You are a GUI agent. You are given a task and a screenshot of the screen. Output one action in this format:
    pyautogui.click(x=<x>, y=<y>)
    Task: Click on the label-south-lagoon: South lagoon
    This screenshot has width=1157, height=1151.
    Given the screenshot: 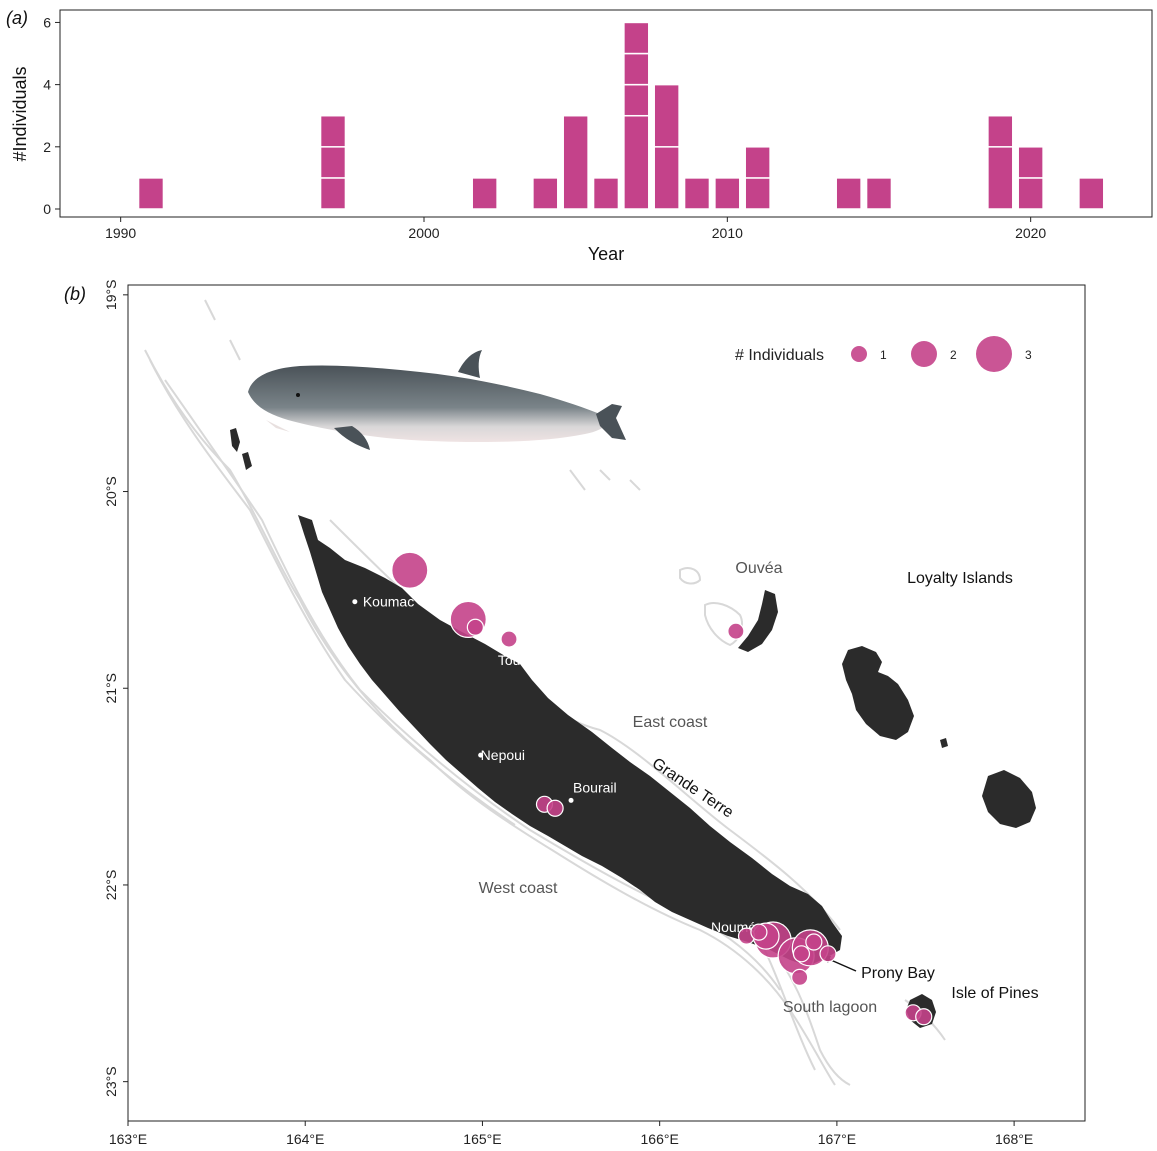 What is the action you would take?
    pyautogui.click(x=830, y=1007)
    